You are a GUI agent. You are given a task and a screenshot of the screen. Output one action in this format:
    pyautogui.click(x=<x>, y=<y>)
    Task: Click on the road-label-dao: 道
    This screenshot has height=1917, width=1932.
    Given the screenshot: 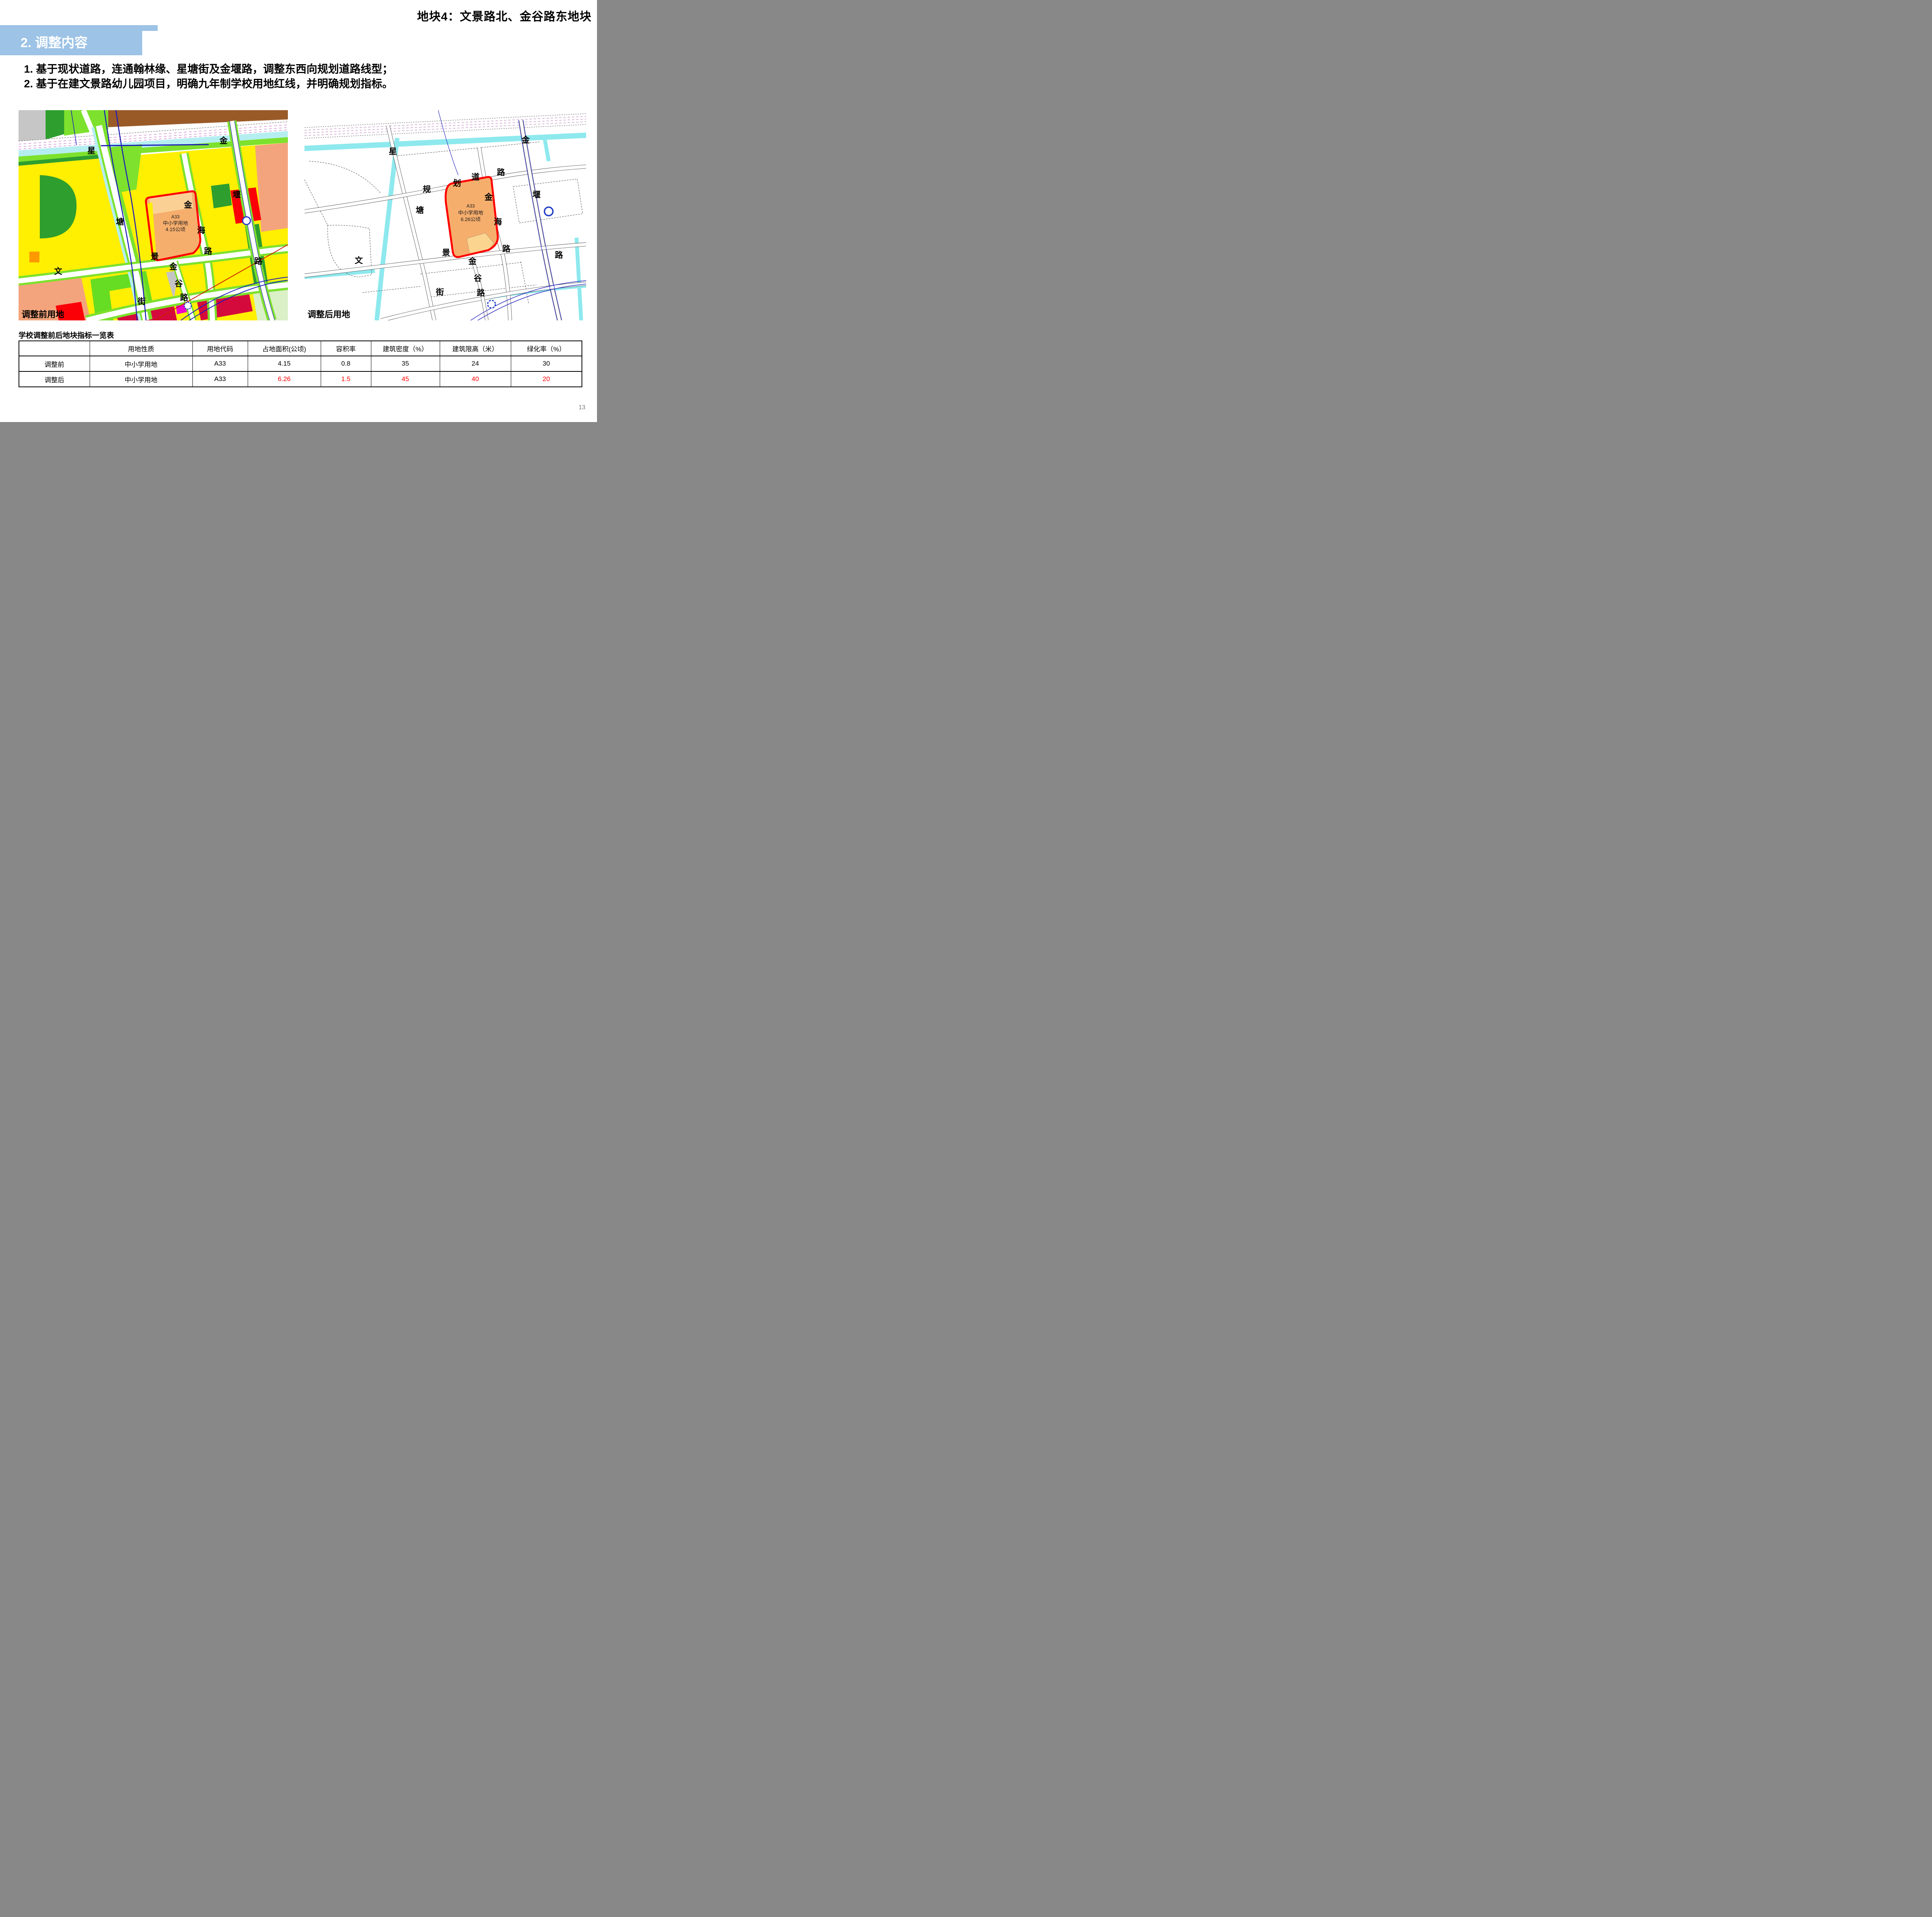 What is the action you would take?
    pyautogui.click(x=475, y=177)
    